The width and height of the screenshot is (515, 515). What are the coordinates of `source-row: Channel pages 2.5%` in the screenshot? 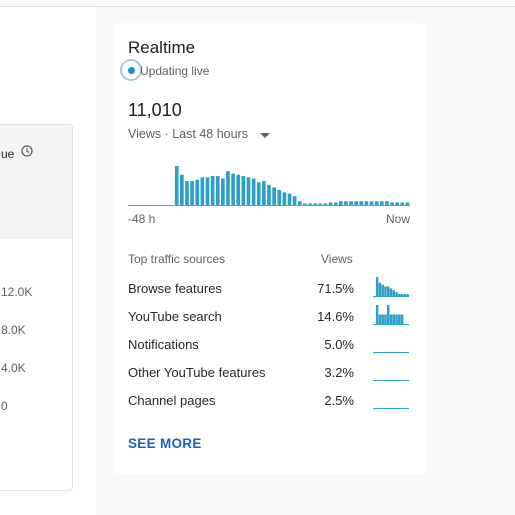 It's located at (269, 407).